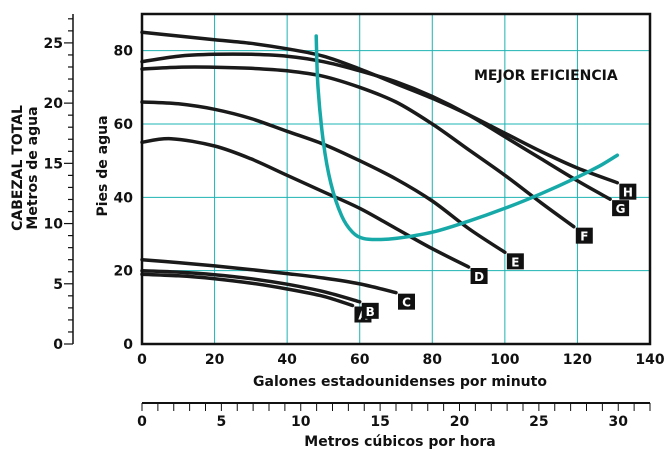 The width and height of the screenshot is (665, 449). Describe the element at coordinates (379, 422) in the screenshot. I see `secondary-x-tick-label: 15` at that location.